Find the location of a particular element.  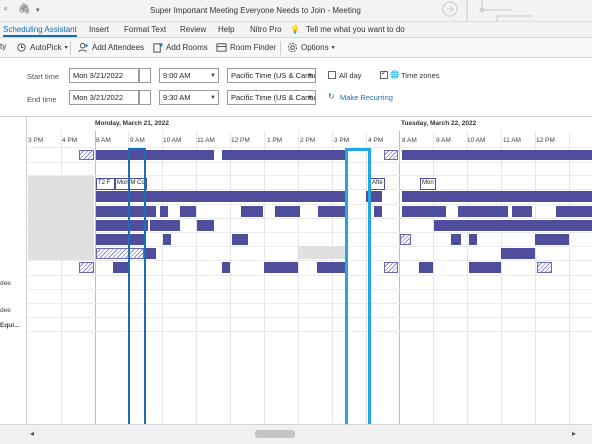

hour-label: 4 PM is located at coordinates (70, 140).